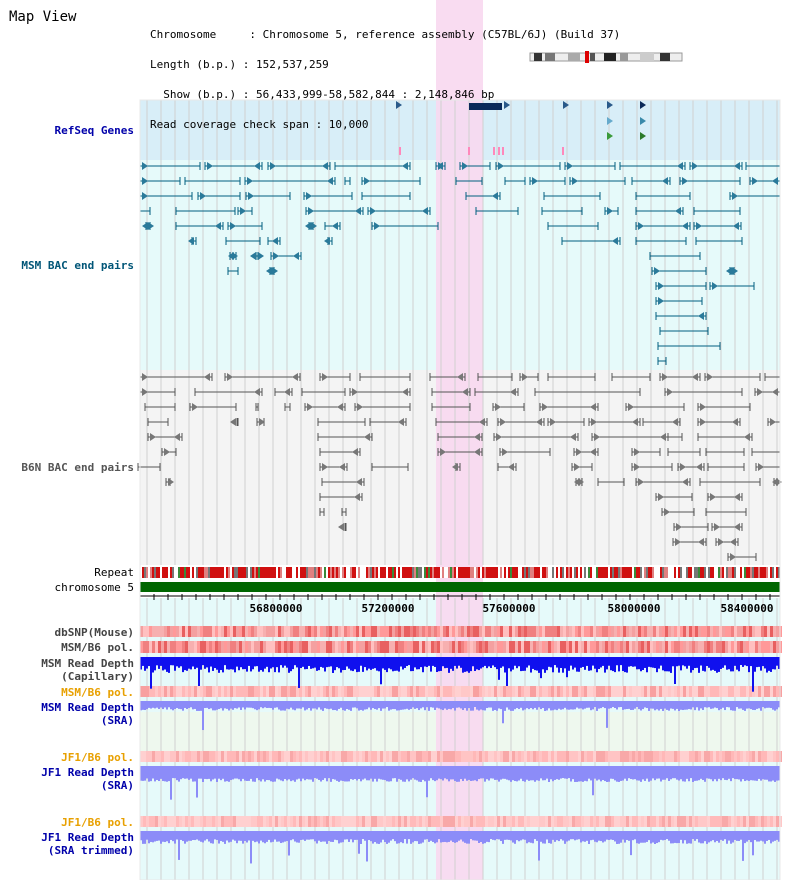  I want to click on track-label-msm-depth-sra: MSM Read Depth (SRA), so click(87, 714).